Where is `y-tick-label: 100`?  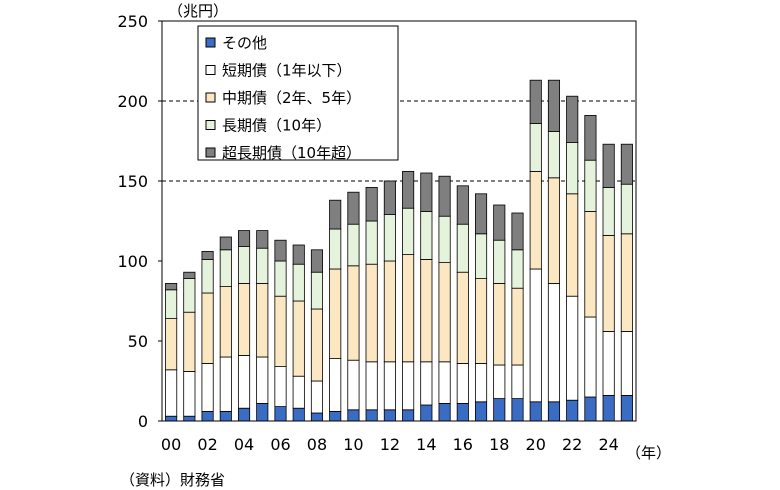 y-tick-label: 100 is located at coordinates (132, 261).